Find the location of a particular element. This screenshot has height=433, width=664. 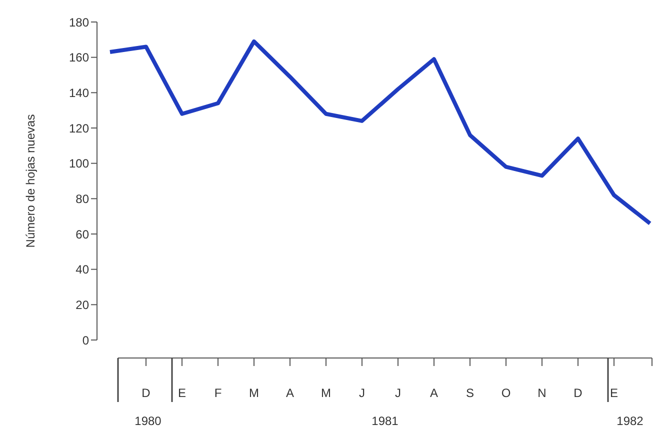

x-tick-label: N is located at coordinates (542, 393).